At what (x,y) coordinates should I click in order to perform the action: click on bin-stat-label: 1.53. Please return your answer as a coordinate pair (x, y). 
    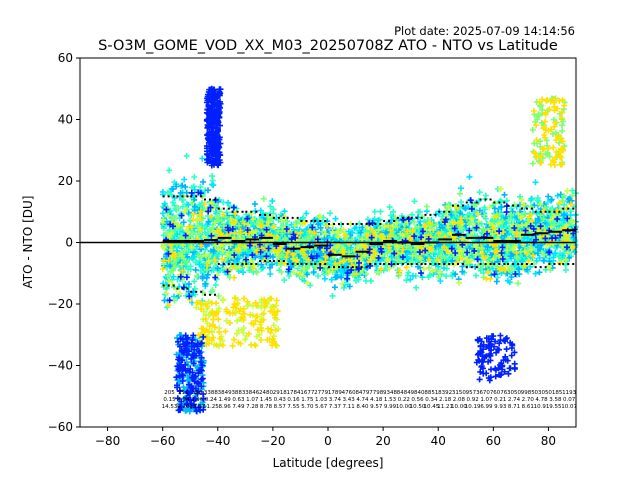
    Looking at the image, I should click on (390, 400).